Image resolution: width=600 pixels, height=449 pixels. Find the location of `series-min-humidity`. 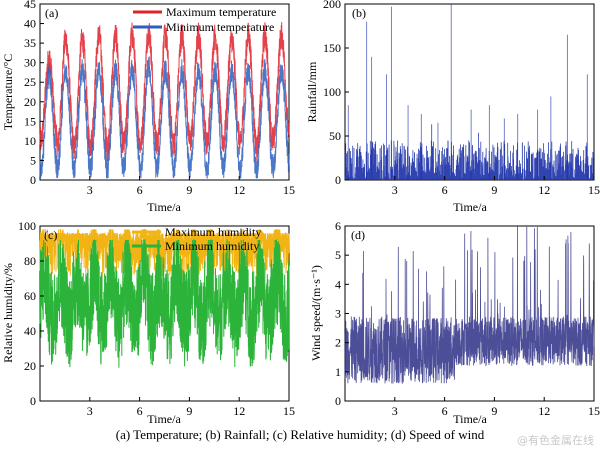

series-min-humidity is located at coordinates (164, 303).